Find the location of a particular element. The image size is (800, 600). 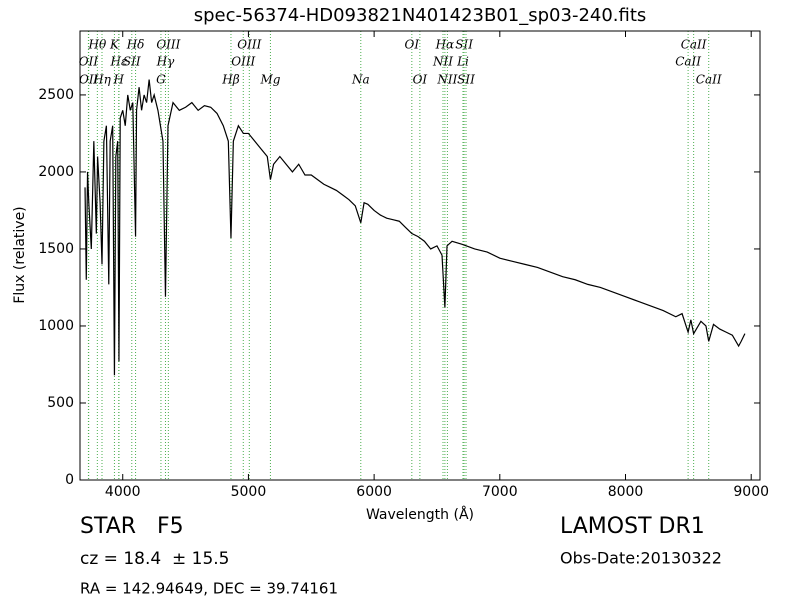

coordinates: RA = 142.94649, DEC = 39.74161 is located at coordinates (209, 589).